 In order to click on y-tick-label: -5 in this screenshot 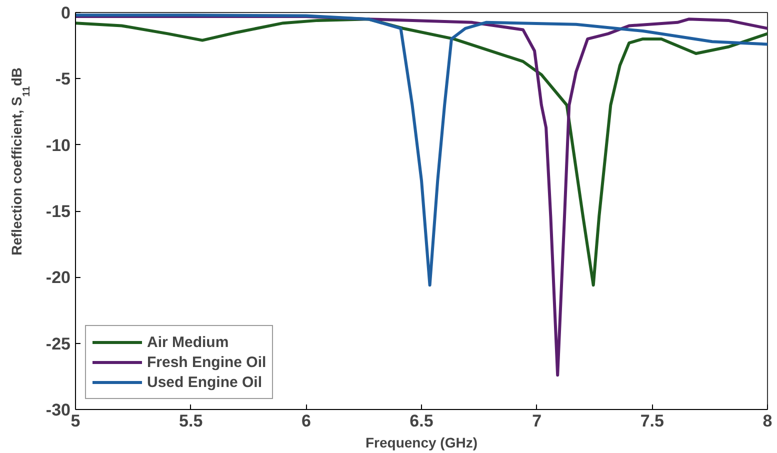, I will do `click(63, 79)`.